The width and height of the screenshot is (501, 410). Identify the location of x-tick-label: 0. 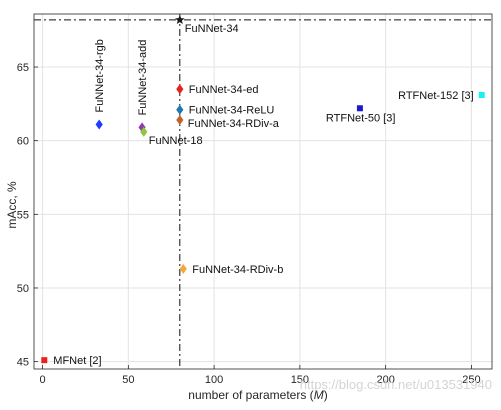
(43, 380).